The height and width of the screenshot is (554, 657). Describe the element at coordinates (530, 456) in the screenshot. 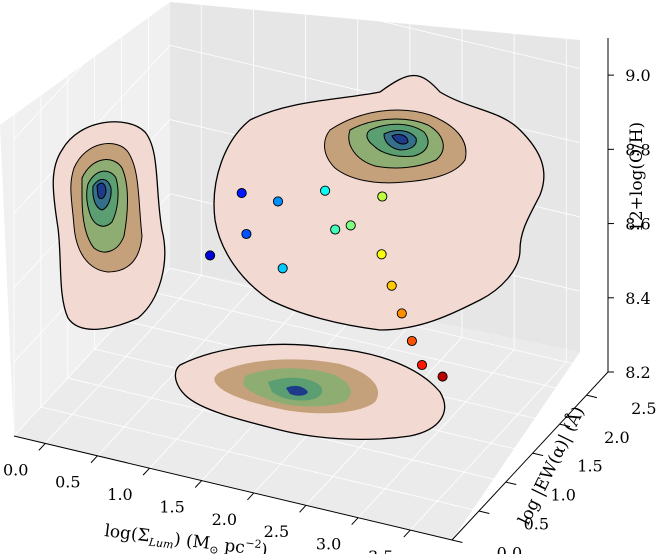

I see `y-axis-line` at that location.